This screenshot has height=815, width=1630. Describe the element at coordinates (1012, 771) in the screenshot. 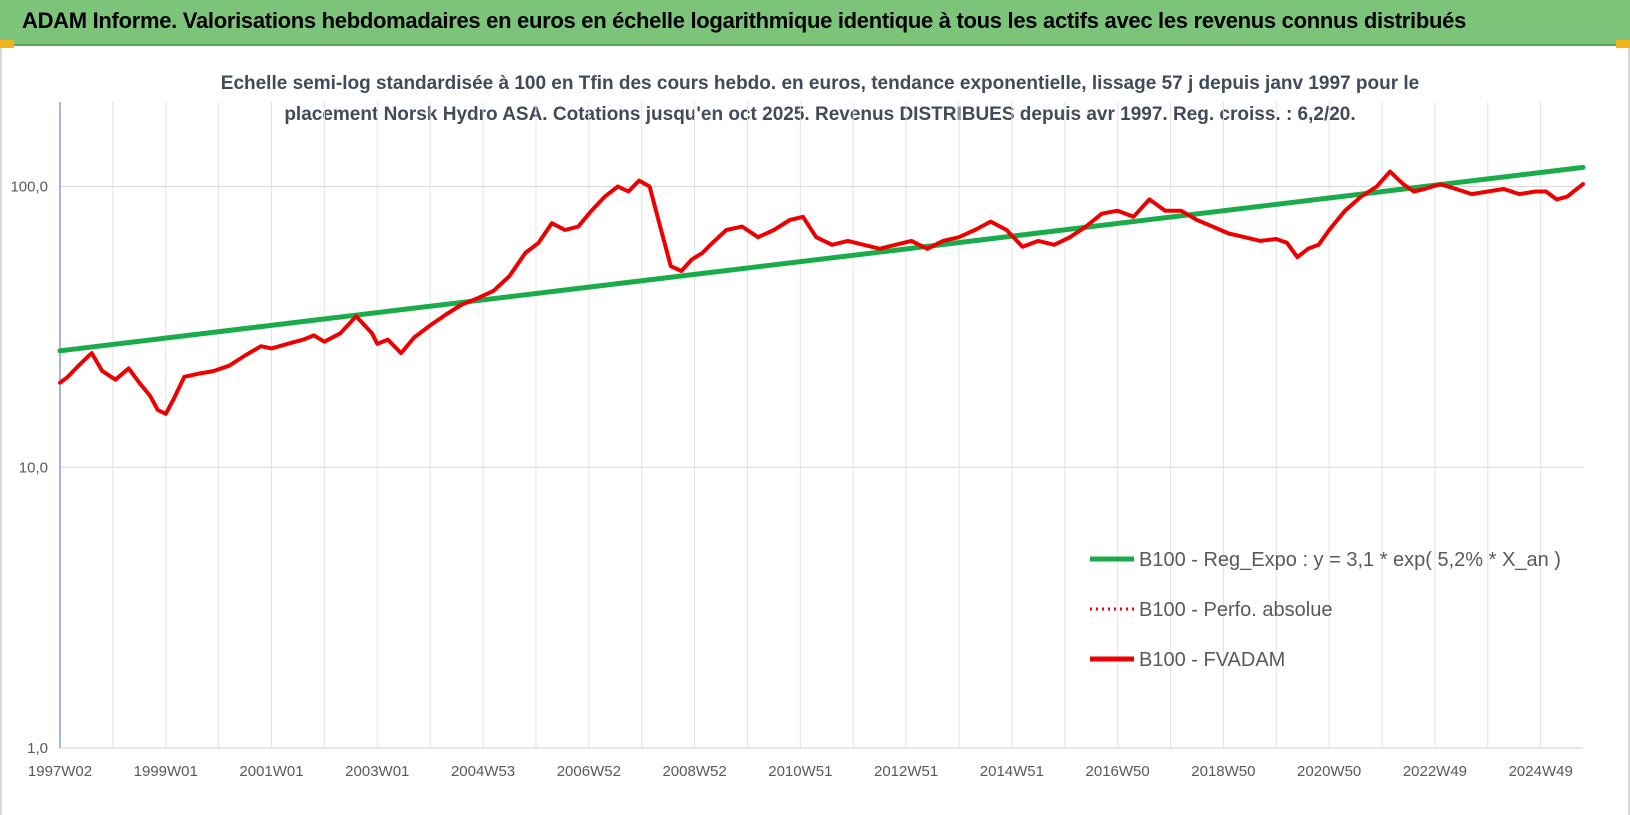

I see `x-tick-label: 2014W51` at that location.